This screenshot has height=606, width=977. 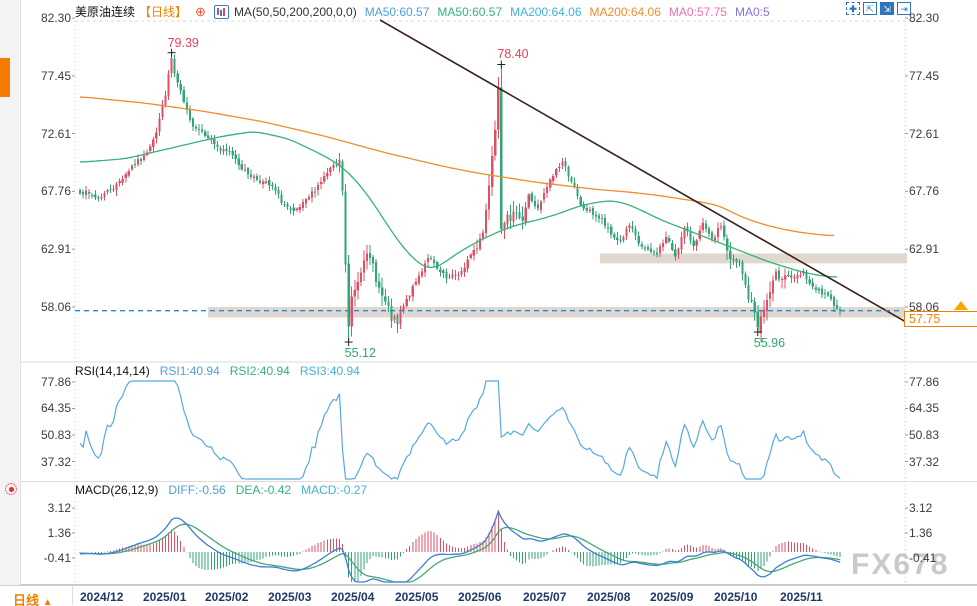 What do you see at coordinates (334, 490) in the screenshot?
I see `macd-readout: MACD:-0.27` at bounding box center [334, 490].